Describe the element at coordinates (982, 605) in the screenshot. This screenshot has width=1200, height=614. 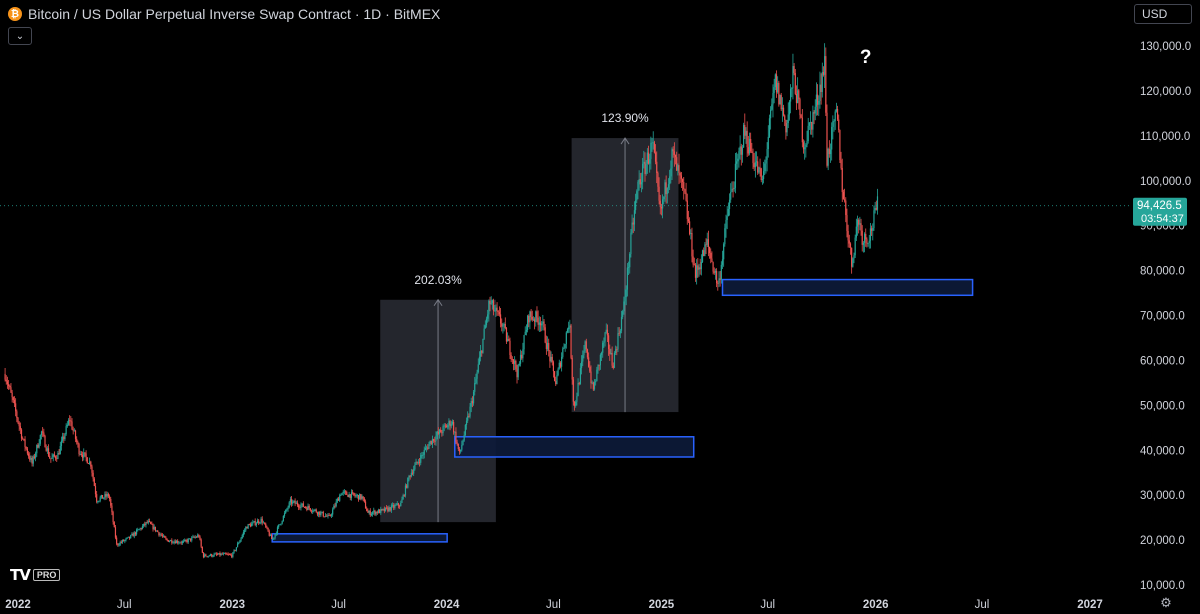
I see `x-tick-label: Jul` at that location.